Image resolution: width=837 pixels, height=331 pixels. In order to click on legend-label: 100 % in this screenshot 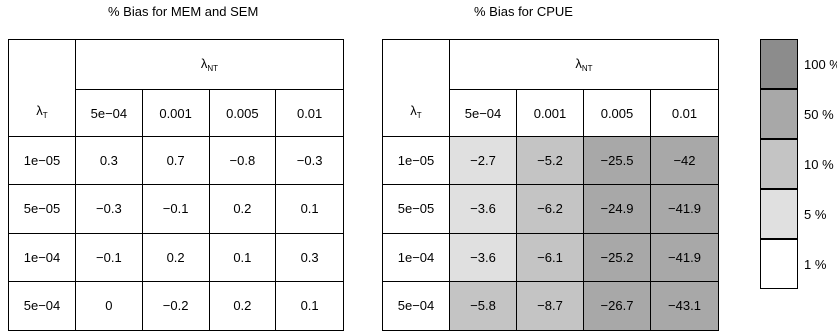, I will do `click(820, 64)`.